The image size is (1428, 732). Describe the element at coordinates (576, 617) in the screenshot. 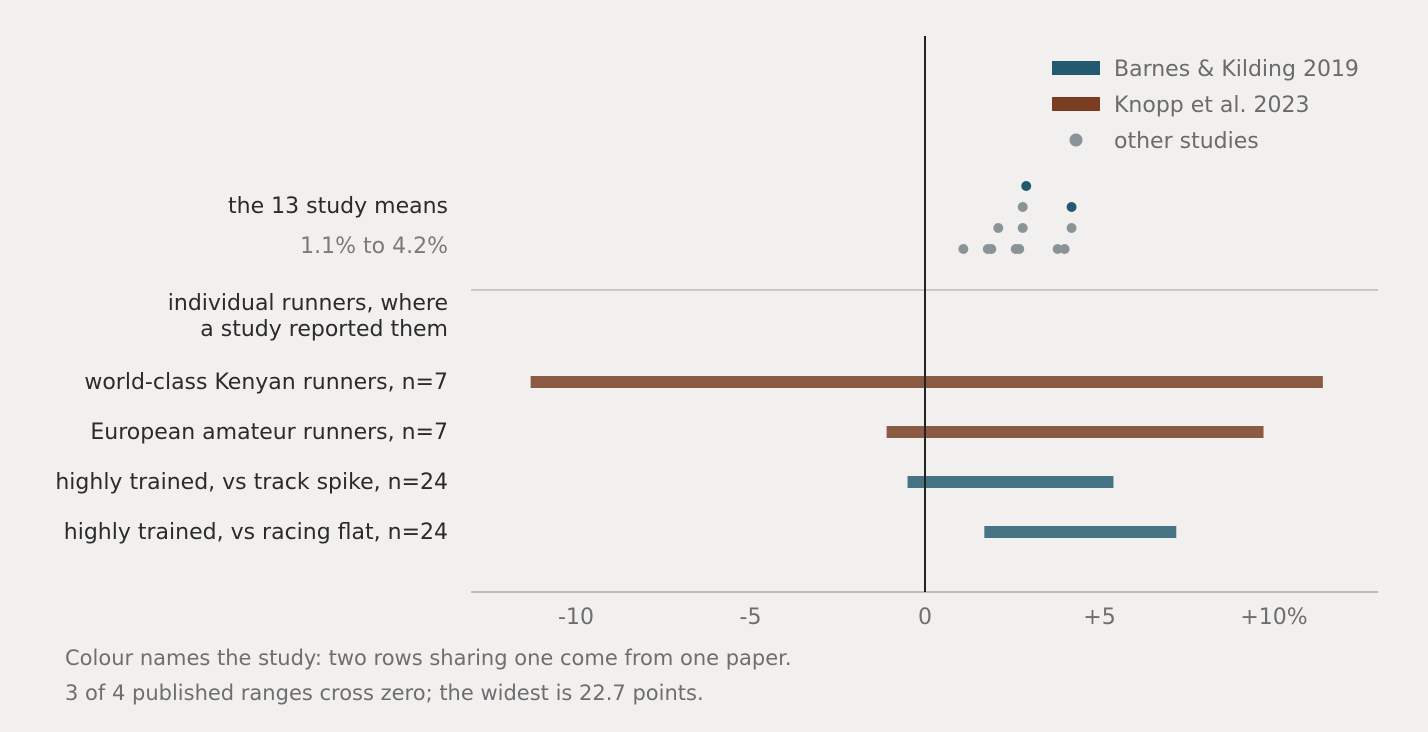

I see `x-tick-label: -10` at that location.